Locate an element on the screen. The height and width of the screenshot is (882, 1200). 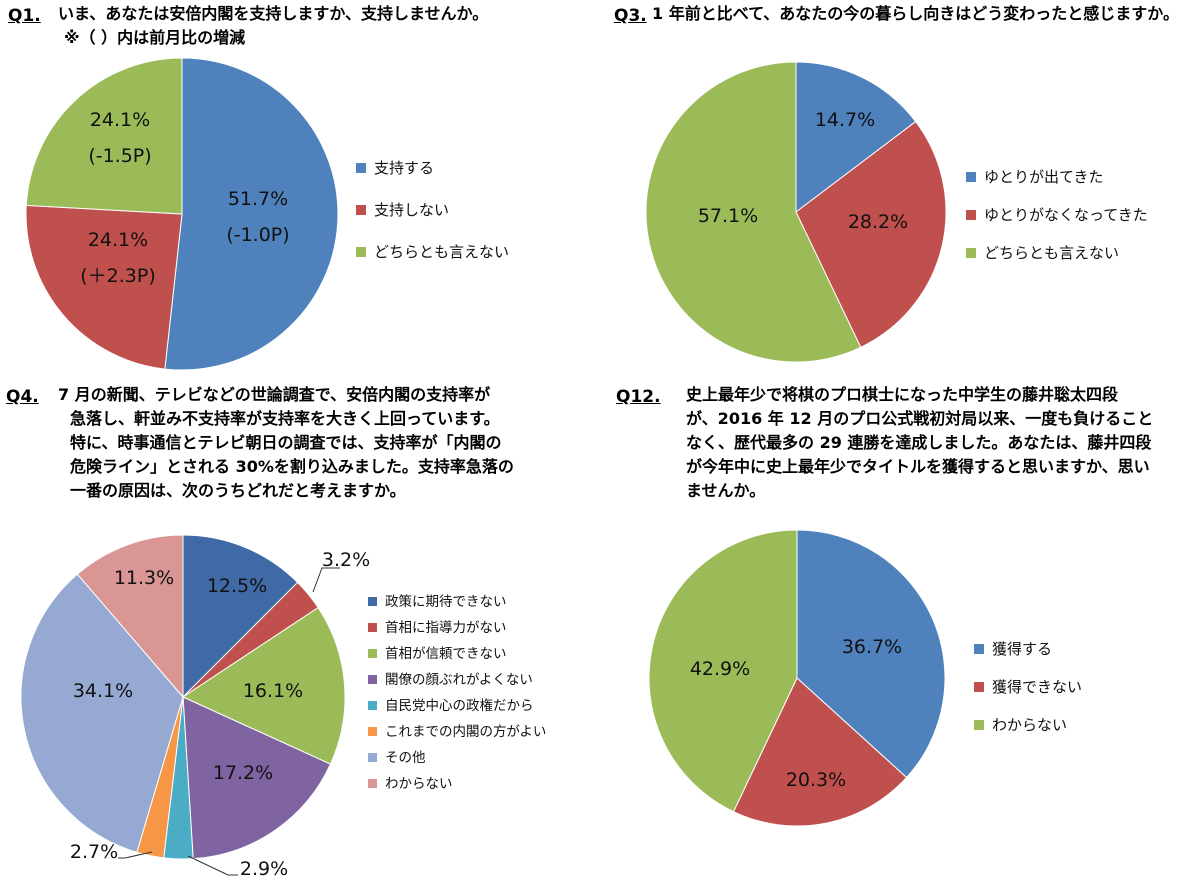
q4-slice-label: 11.3% is located at coordinates (144, 578).